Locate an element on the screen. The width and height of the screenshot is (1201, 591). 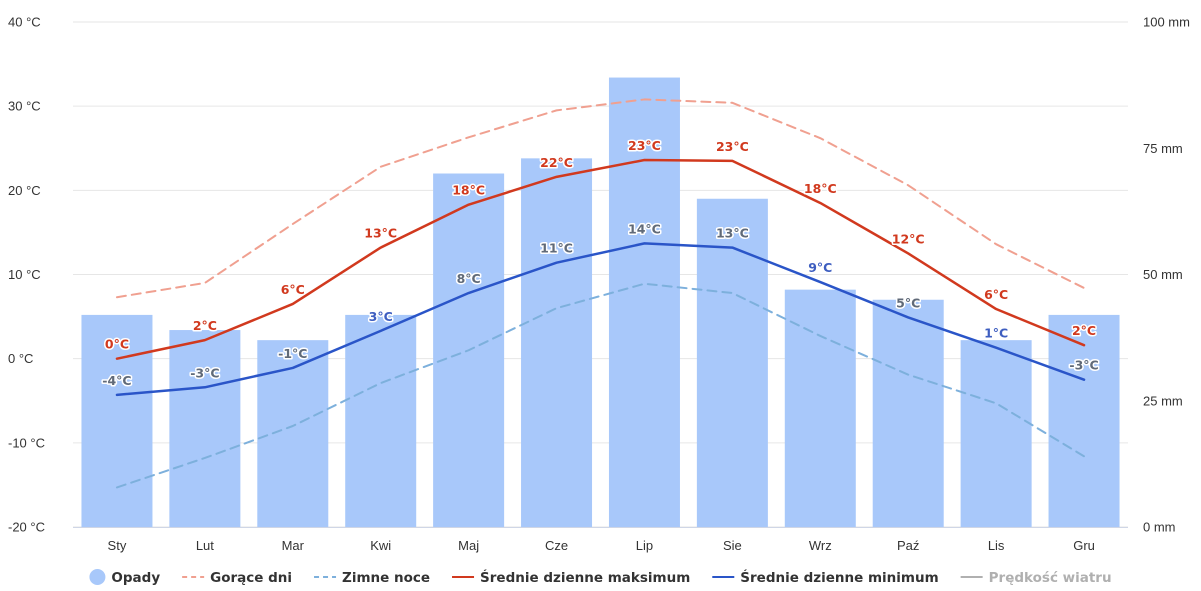
y-left-tick-label: -20 °C is located at coordinates (26, 527).